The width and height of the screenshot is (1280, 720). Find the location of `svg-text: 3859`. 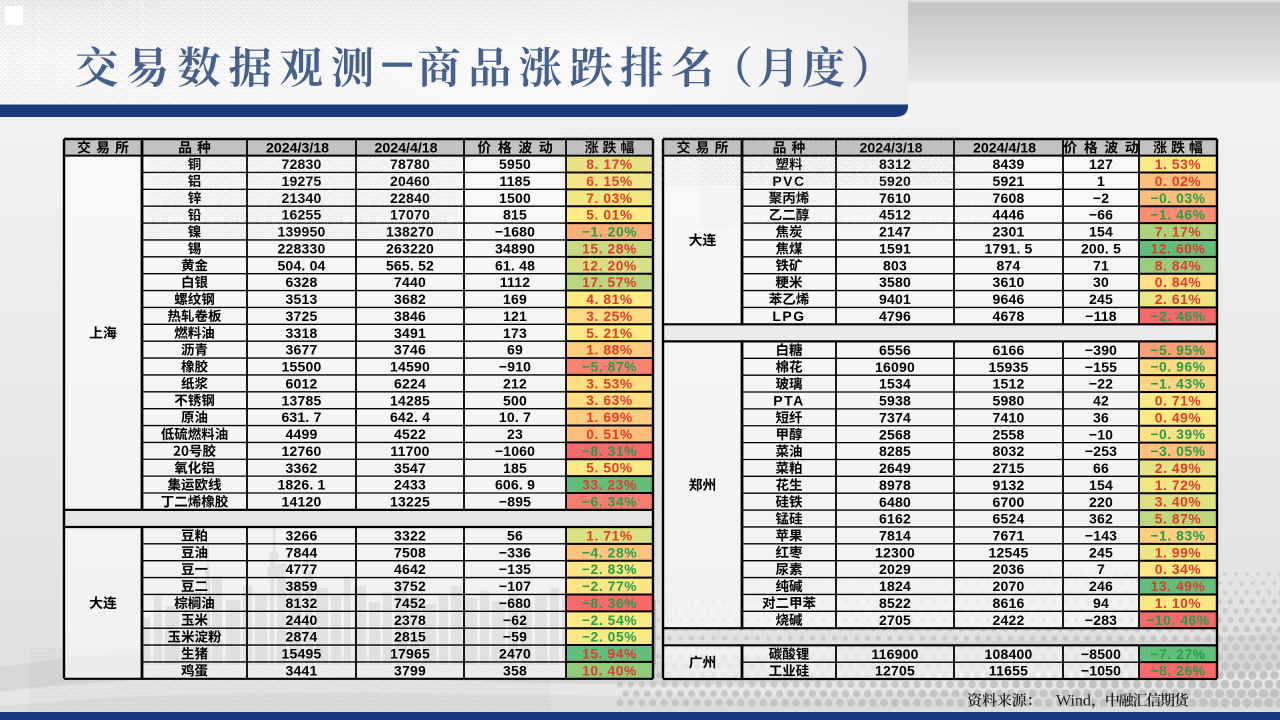

svg-text: 3859 is located at coordinates (302, 586).